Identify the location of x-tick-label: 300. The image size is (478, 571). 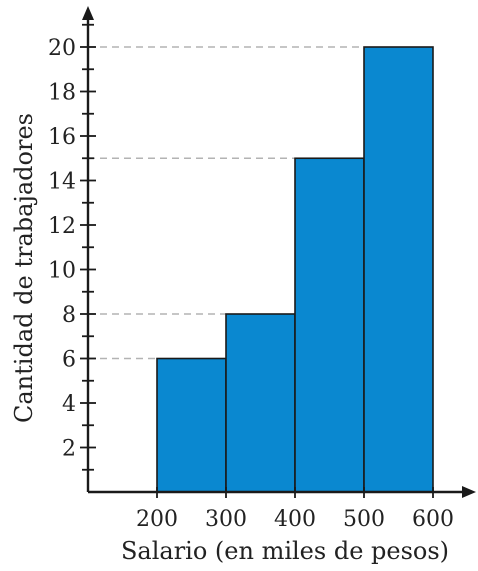
(226, 519).